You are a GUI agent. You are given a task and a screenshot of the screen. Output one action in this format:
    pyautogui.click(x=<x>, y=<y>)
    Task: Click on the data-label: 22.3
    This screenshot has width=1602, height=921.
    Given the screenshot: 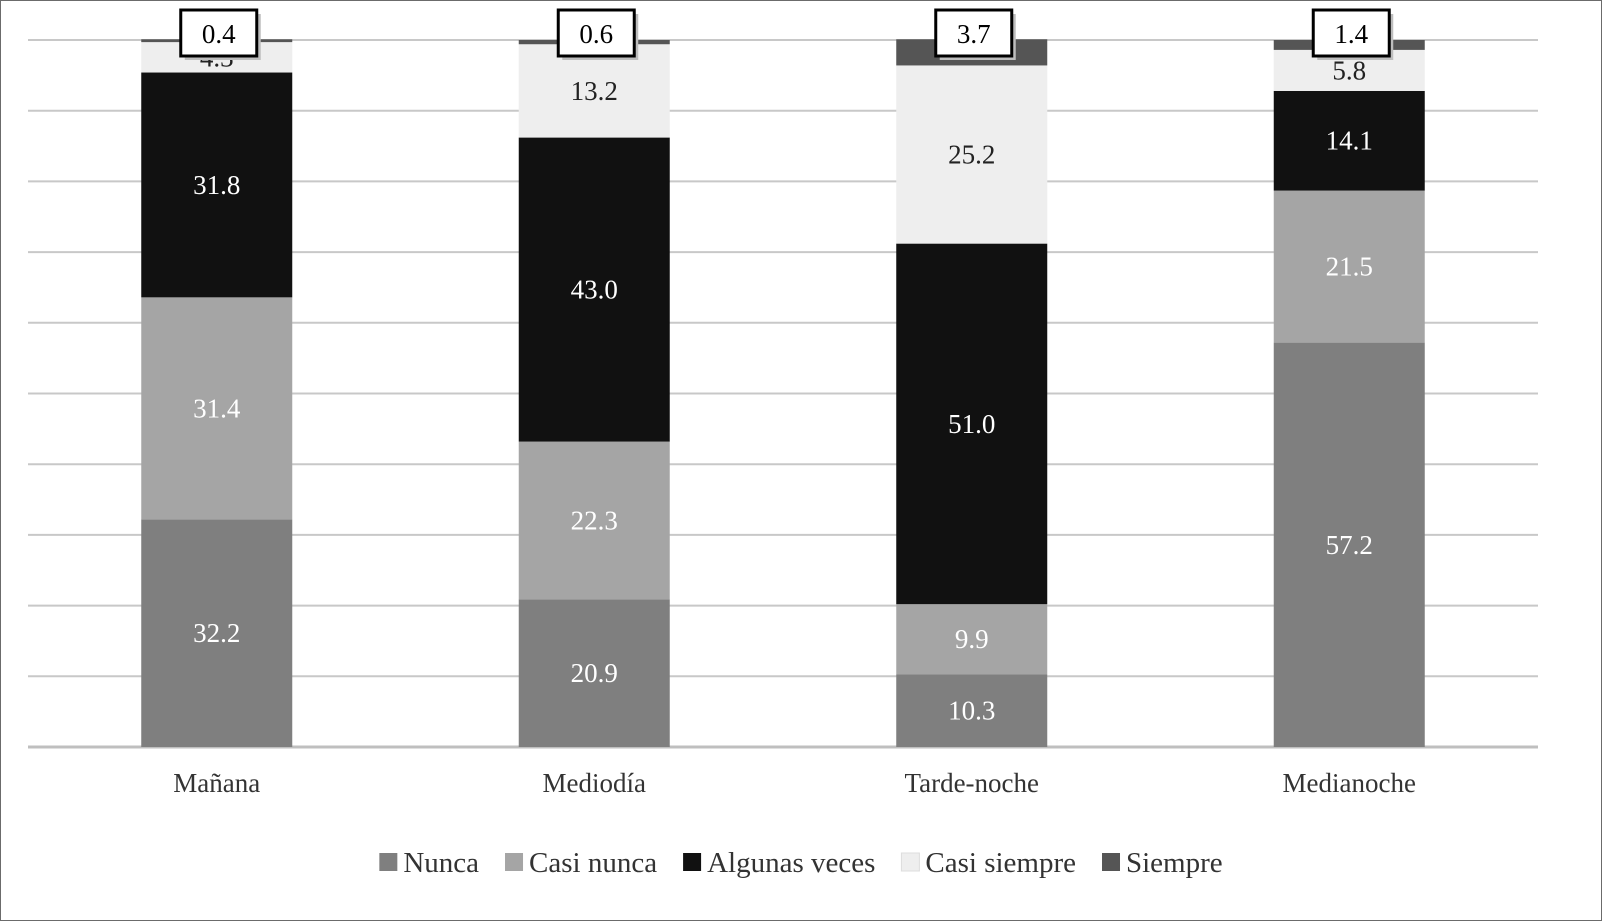 What is the action you would take?
    pyautogui.click(x=594, y=520)
    